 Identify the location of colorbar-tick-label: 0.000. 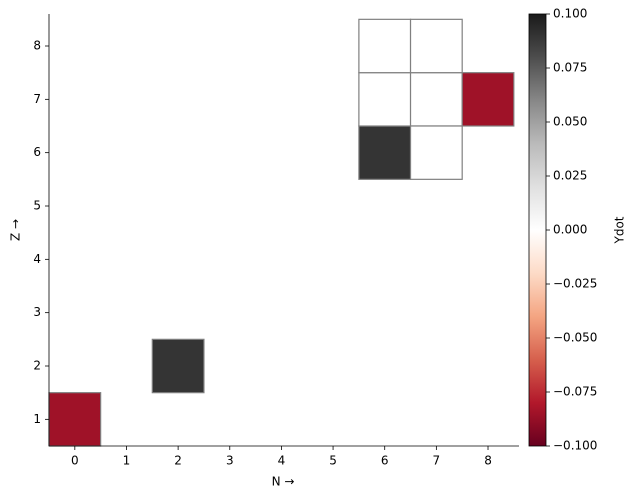
(570, 230).